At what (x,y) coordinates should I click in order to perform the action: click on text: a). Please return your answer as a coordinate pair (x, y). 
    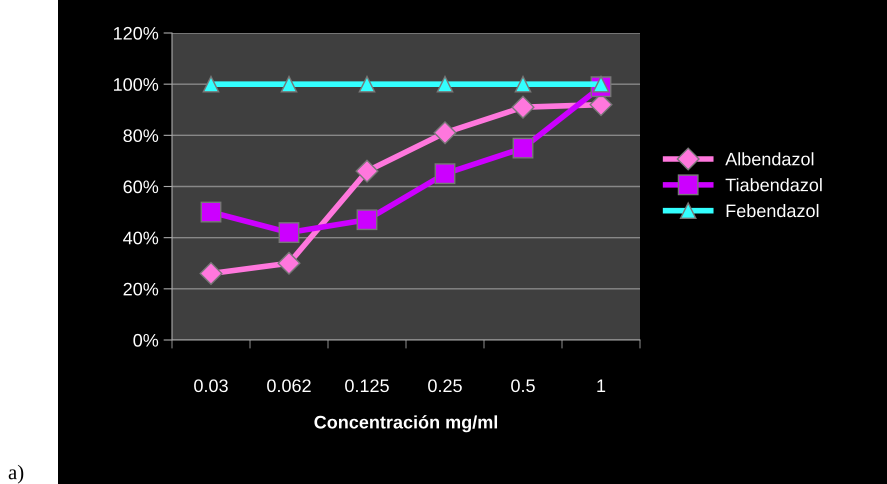
    Looking at the image, I should click on (16, 474).